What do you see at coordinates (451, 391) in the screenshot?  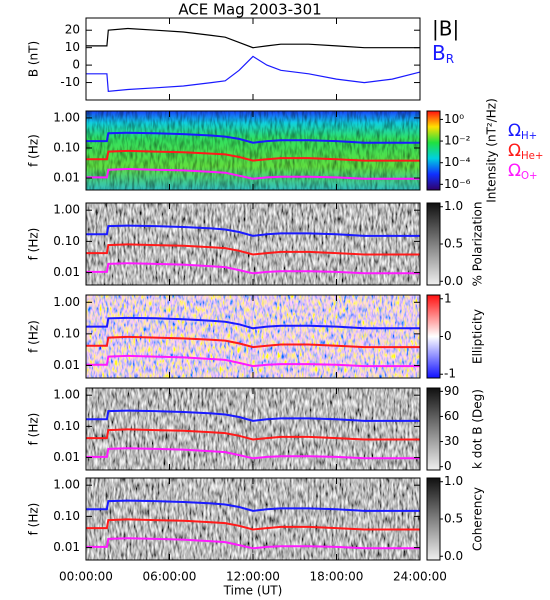 I see `colorbar-tick-label: 90` at bounding box center [451, 391].